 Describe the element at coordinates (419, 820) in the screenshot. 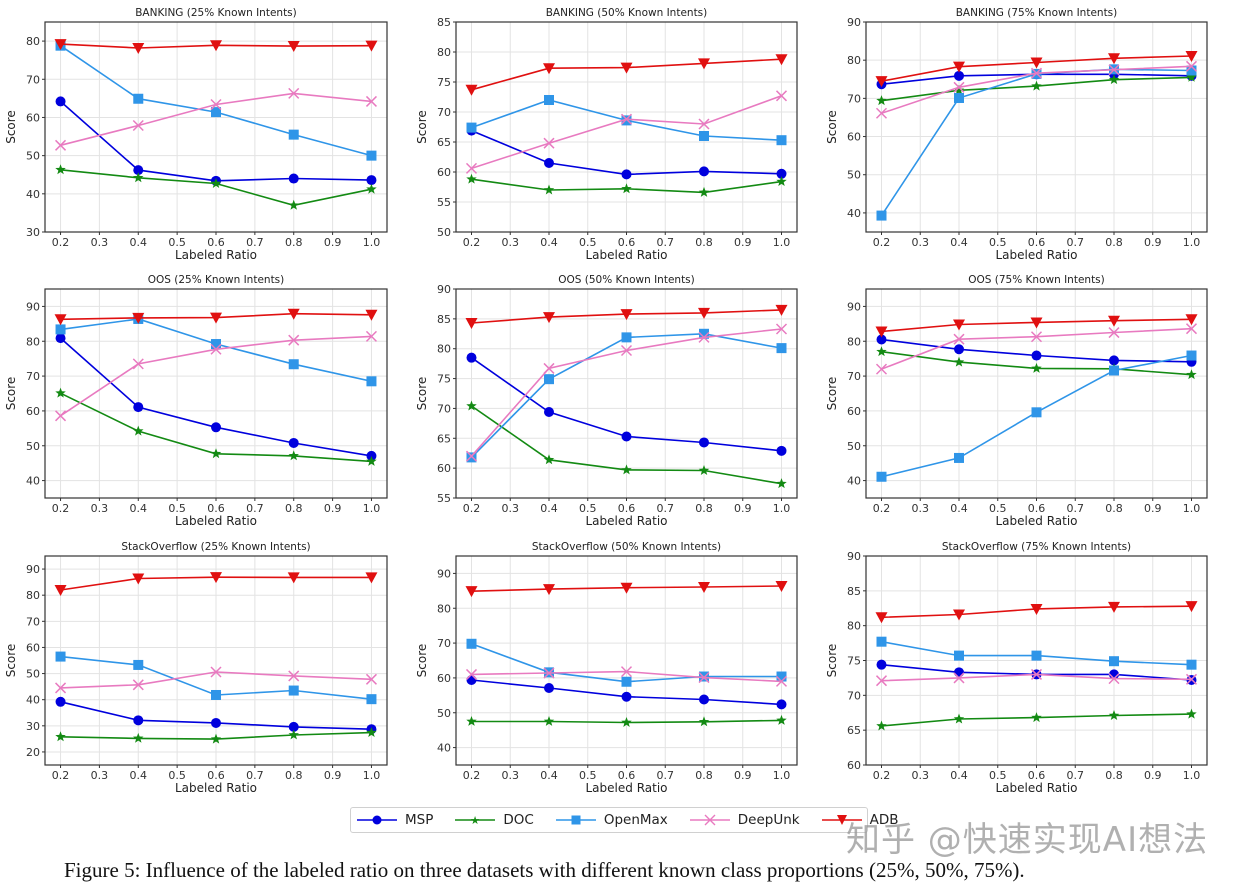

I see `legend-label-msp: MSP` at that location.